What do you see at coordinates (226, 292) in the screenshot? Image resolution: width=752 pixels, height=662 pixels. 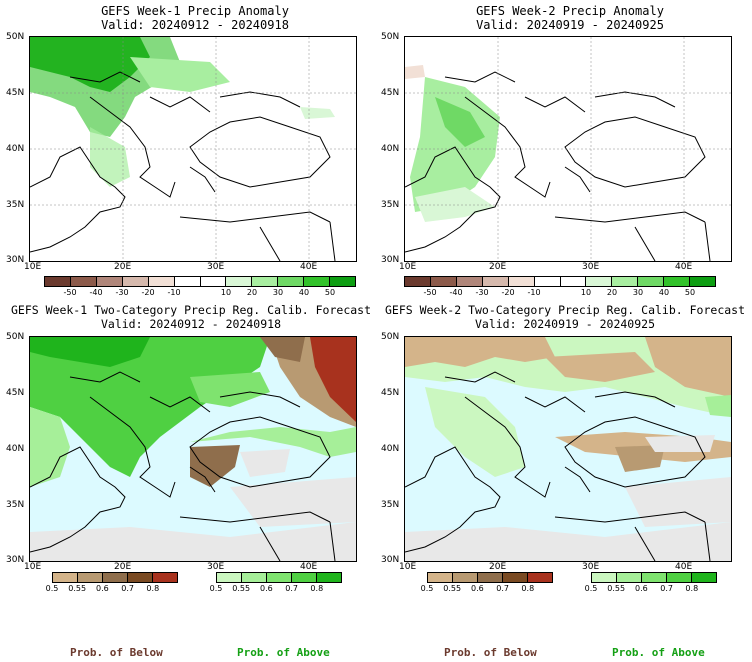 I see `colorbar-tick-label: 10` at bounding box center [226, 292].